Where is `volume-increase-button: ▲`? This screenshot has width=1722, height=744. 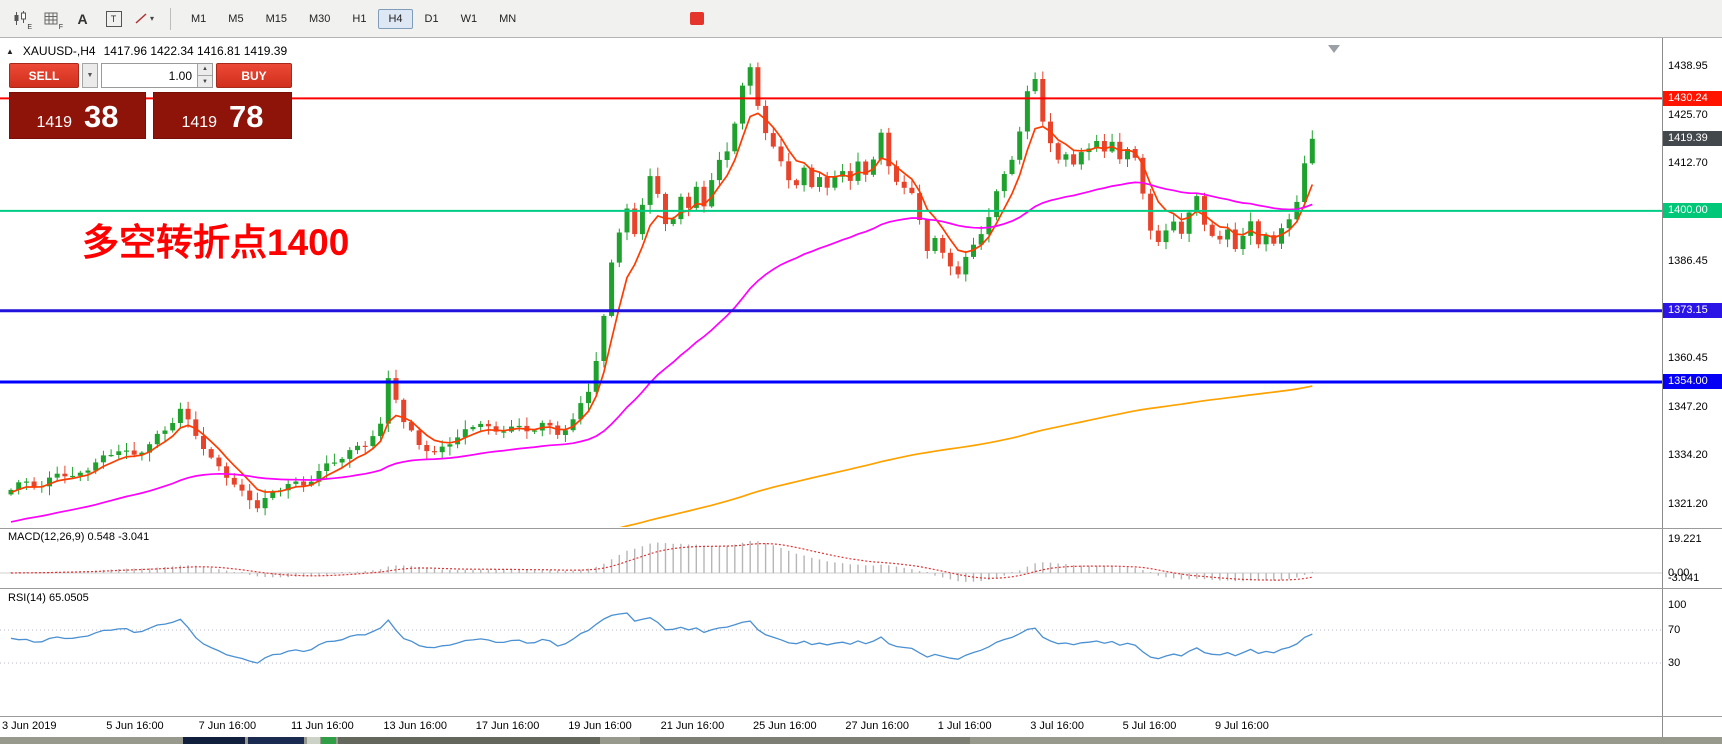
volume-increase-button: ▲ is located at coordinates (204, 69).